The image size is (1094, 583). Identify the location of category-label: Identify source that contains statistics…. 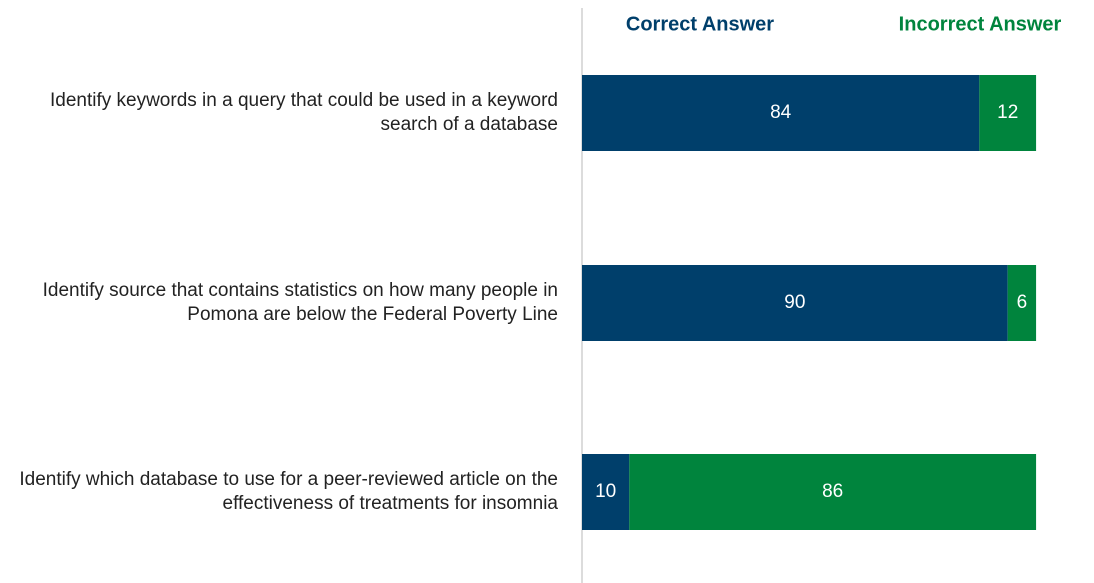
(300, 302).